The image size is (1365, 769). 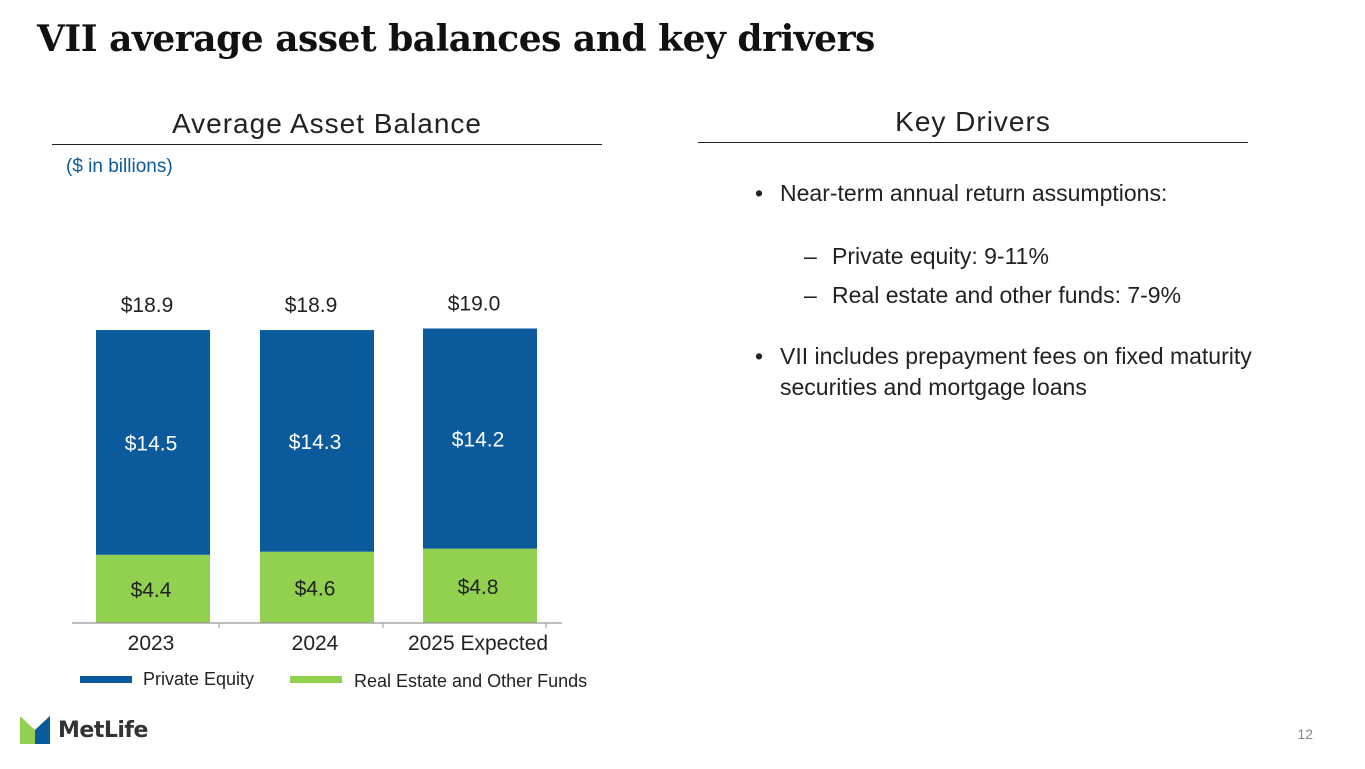 I want to click on data-label-real-estate-and-other-funds: $4.6, so click(x=315, y=588).